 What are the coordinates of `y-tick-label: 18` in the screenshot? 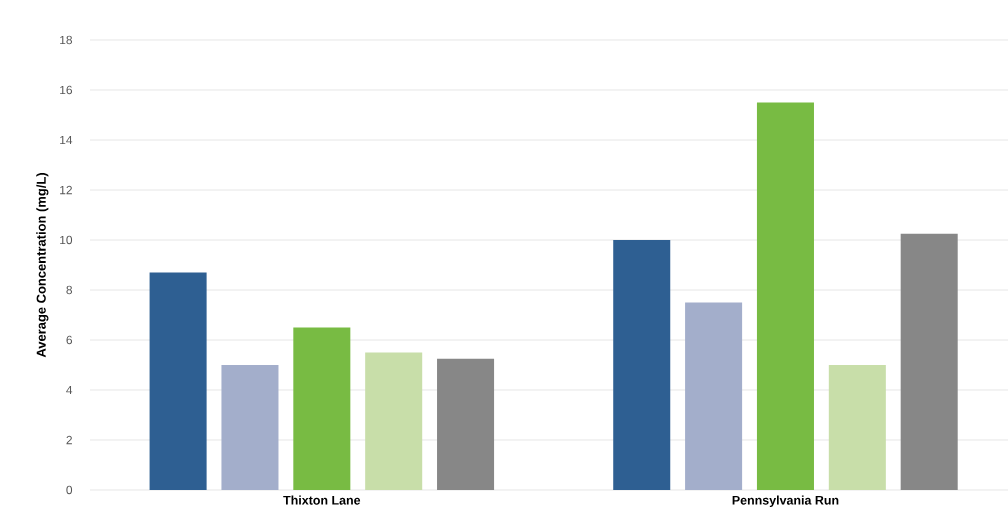 It's located at (66, 40).